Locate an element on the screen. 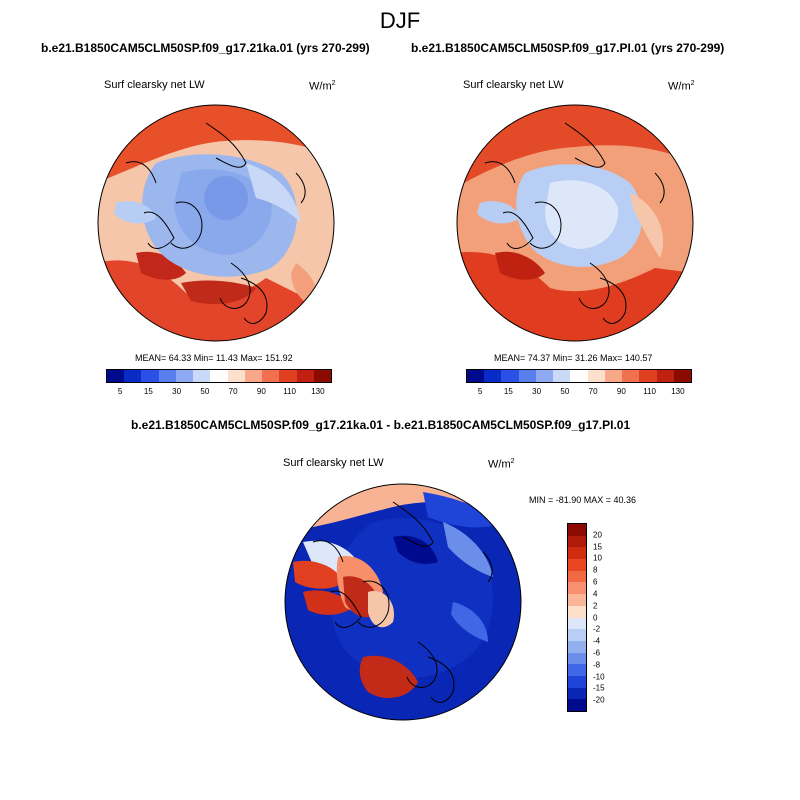 The height and width of the screenshot is (800, 800). diff-colorbar-tick-label: 2 is located at coordinates (595, 606).